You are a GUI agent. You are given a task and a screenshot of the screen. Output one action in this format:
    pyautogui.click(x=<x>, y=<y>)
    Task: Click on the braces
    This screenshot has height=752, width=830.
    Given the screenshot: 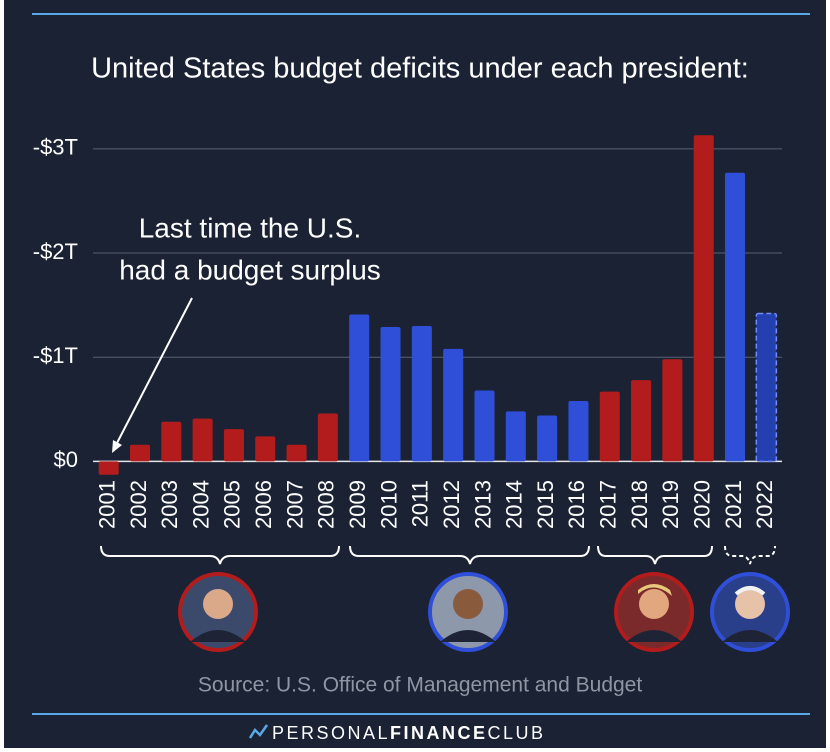 What is the action you would take?
    pyautogui.click(x=438, y=555)
    